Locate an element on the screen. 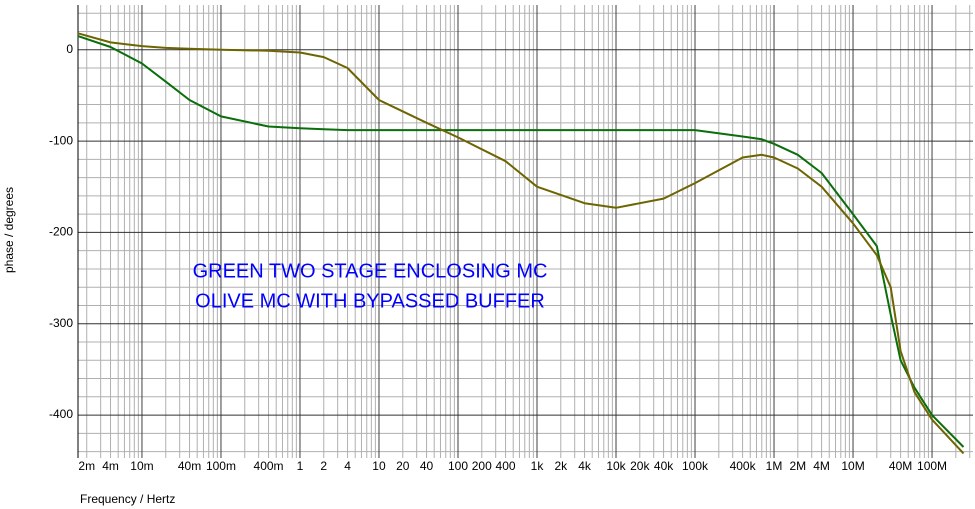 This screenshot has width=975, height=509. x-tick-label: 2 is located at coordinates (323, 466).